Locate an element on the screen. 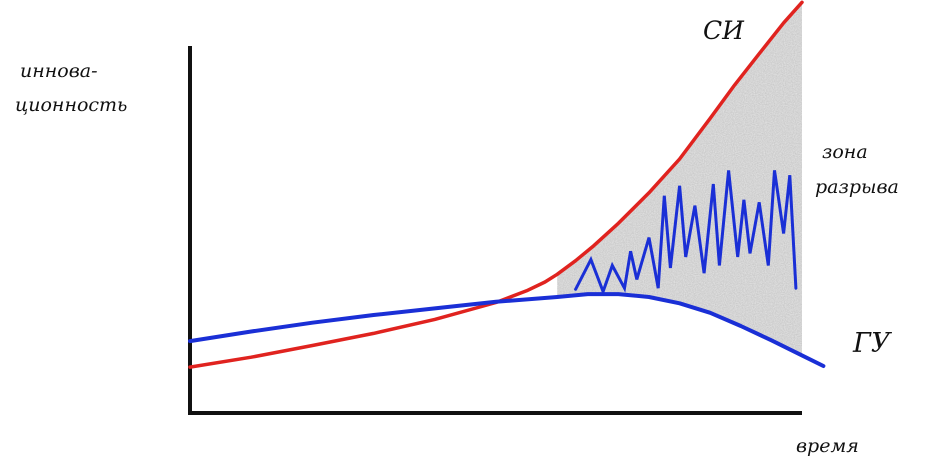  gap-zone-label-line-1: зона is located at coordinates (845, 152).